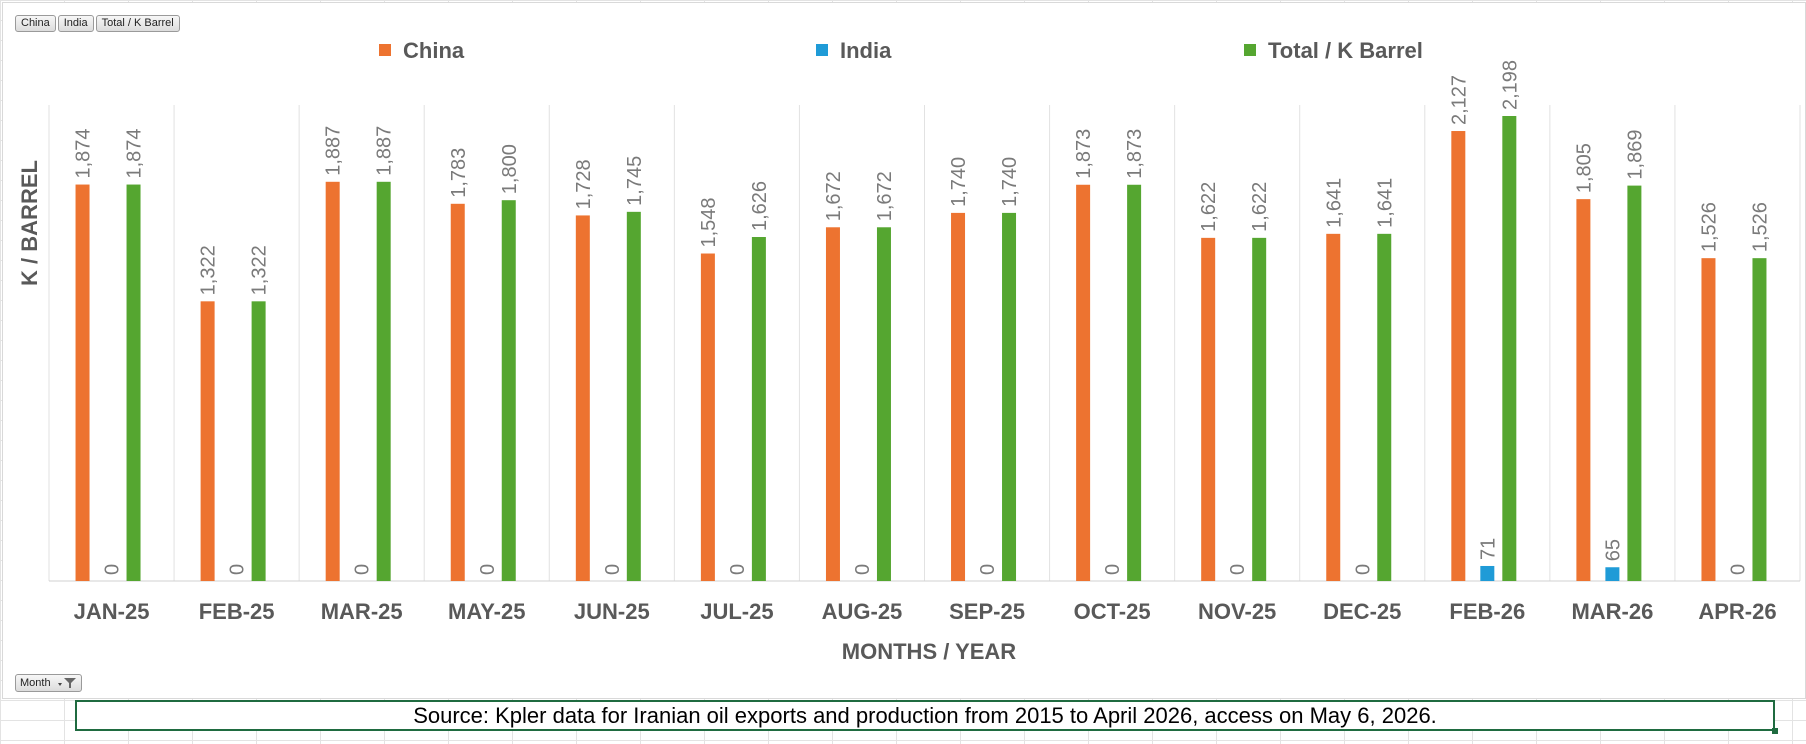 Image resolution: width=1806 pixels, height=744 pixels. Describe the element at coordinates (66, 683) in the screenshot. I see `filter-dropdown-icon` at that location.